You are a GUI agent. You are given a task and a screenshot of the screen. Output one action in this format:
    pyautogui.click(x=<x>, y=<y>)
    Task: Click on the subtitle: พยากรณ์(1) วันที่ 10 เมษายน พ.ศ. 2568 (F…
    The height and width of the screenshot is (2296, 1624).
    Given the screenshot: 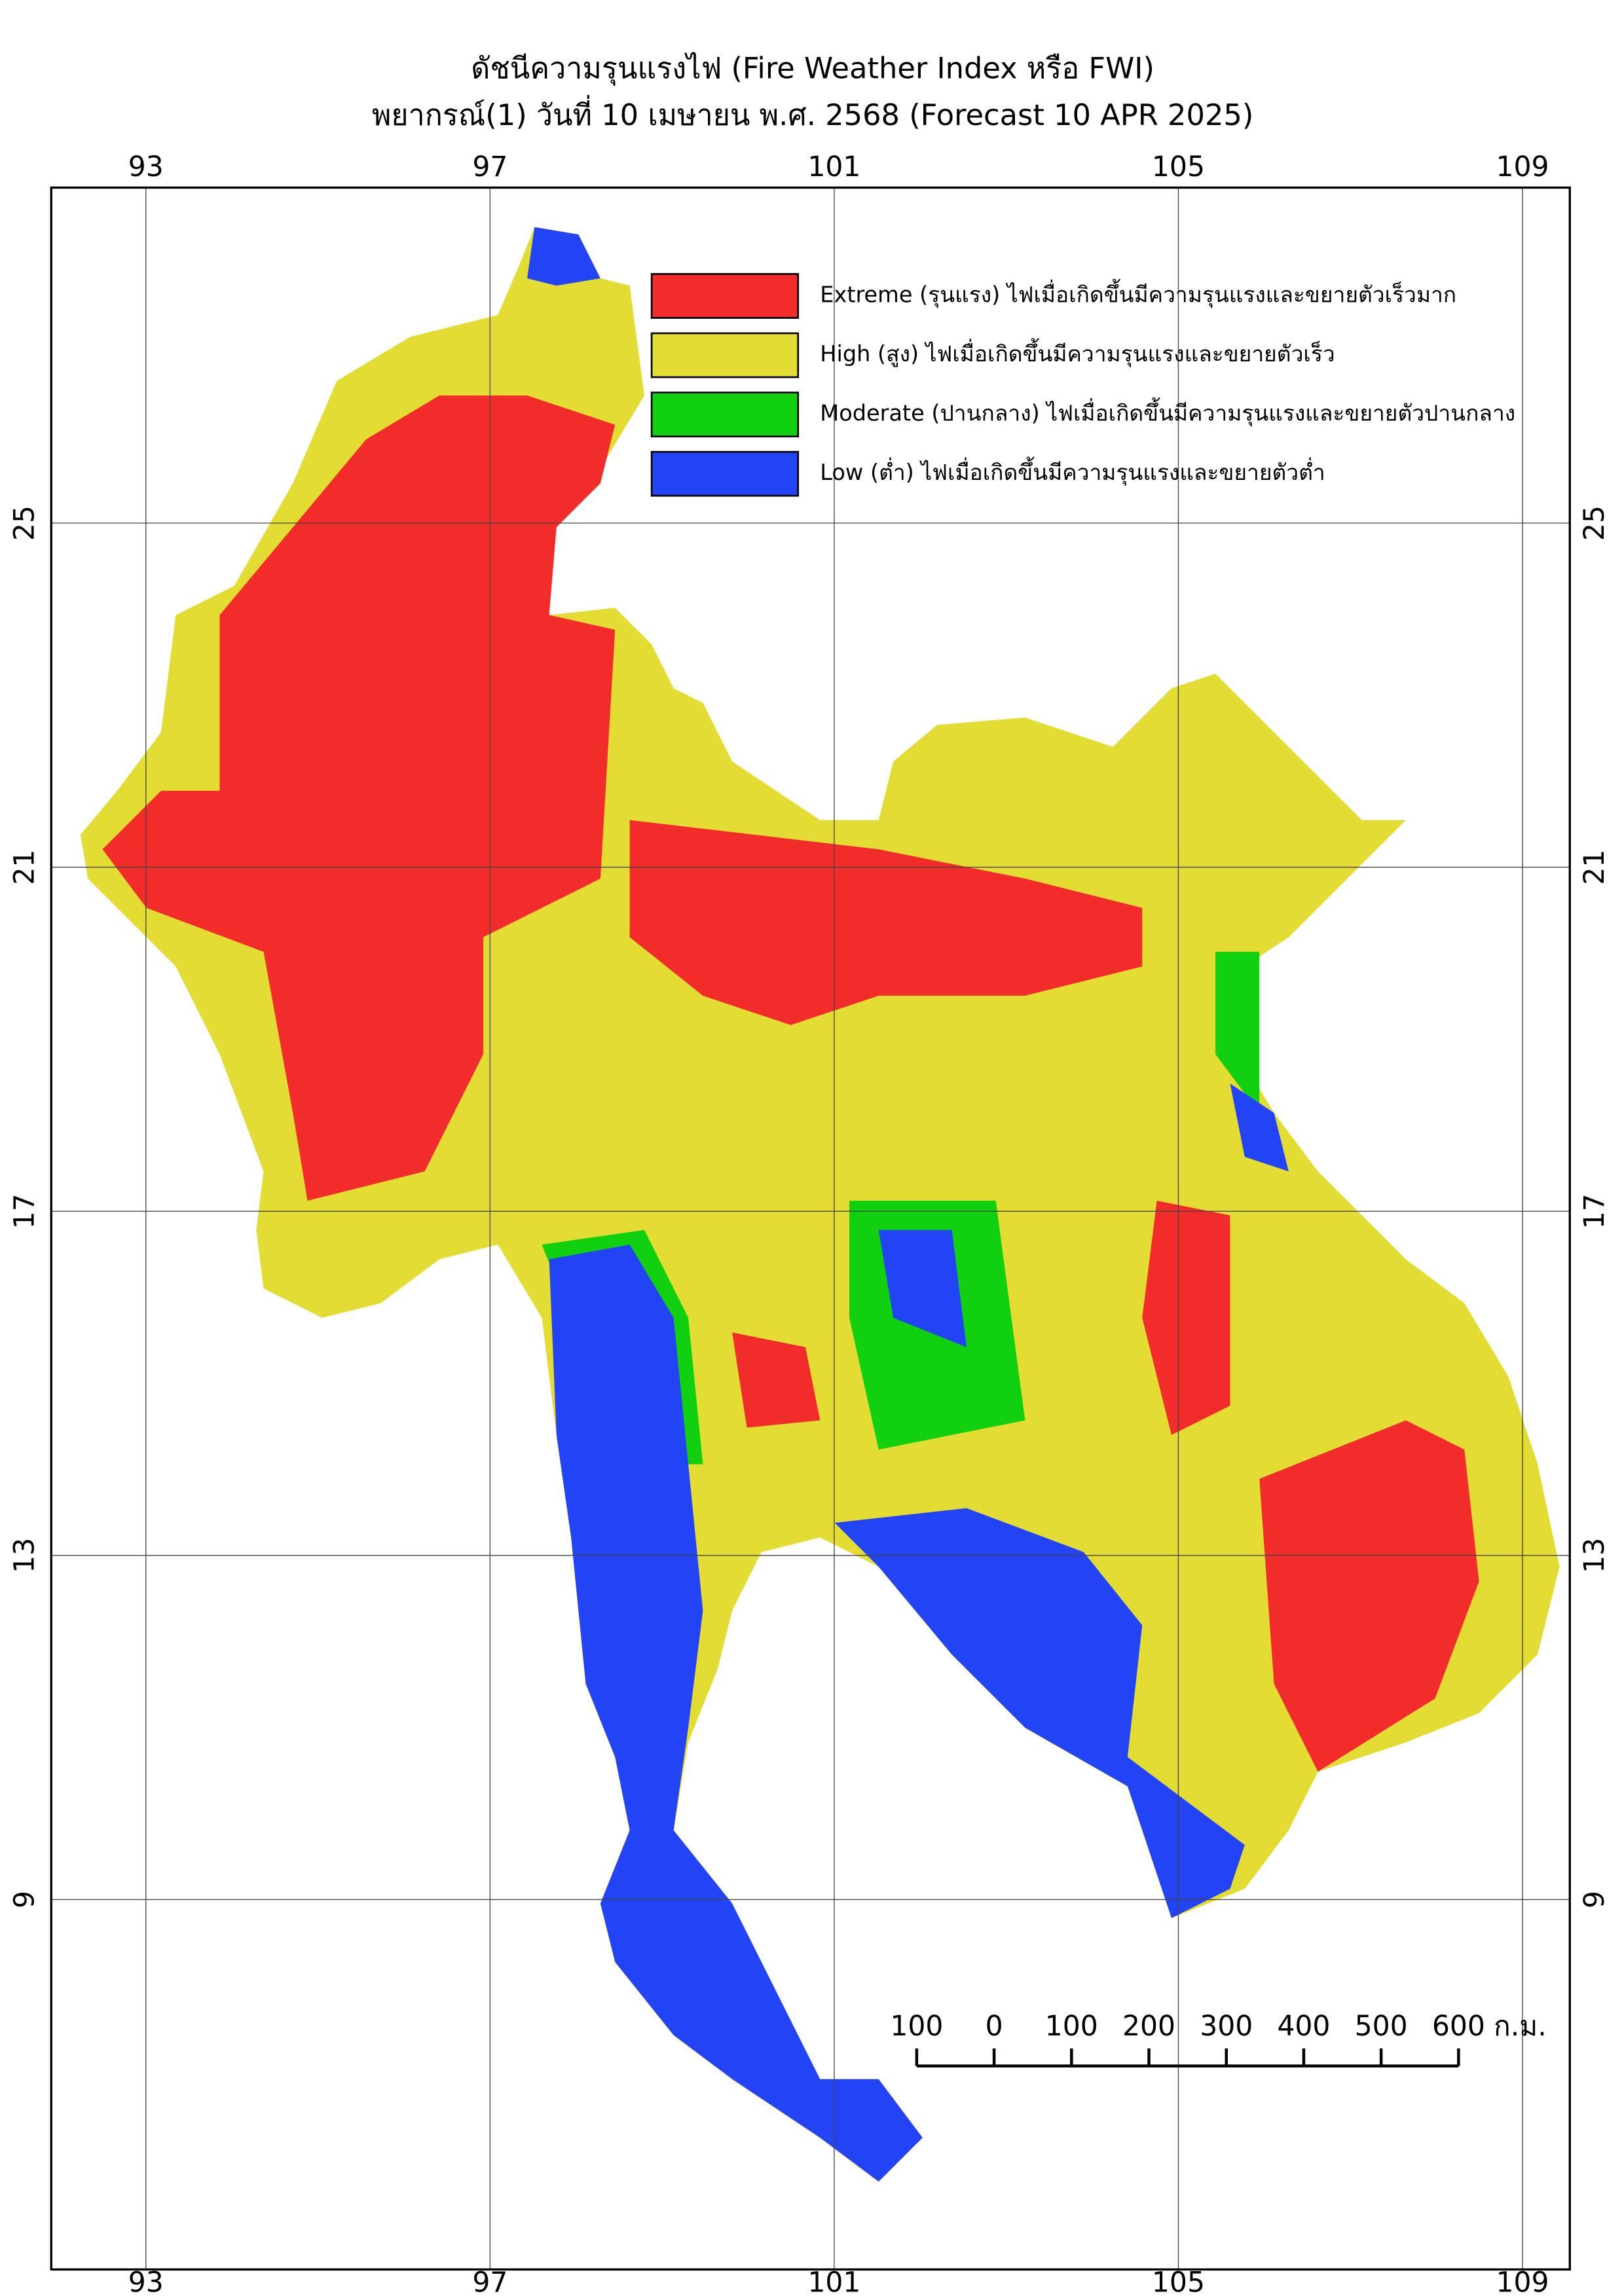 What is the action you would take?
    pyautogui.click(x=812, y=113)
    